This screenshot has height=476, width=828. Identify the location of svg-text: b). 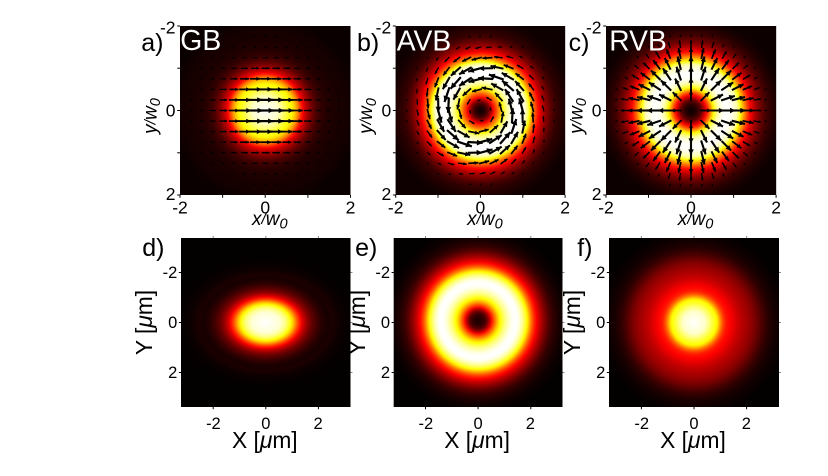
(368, 43).